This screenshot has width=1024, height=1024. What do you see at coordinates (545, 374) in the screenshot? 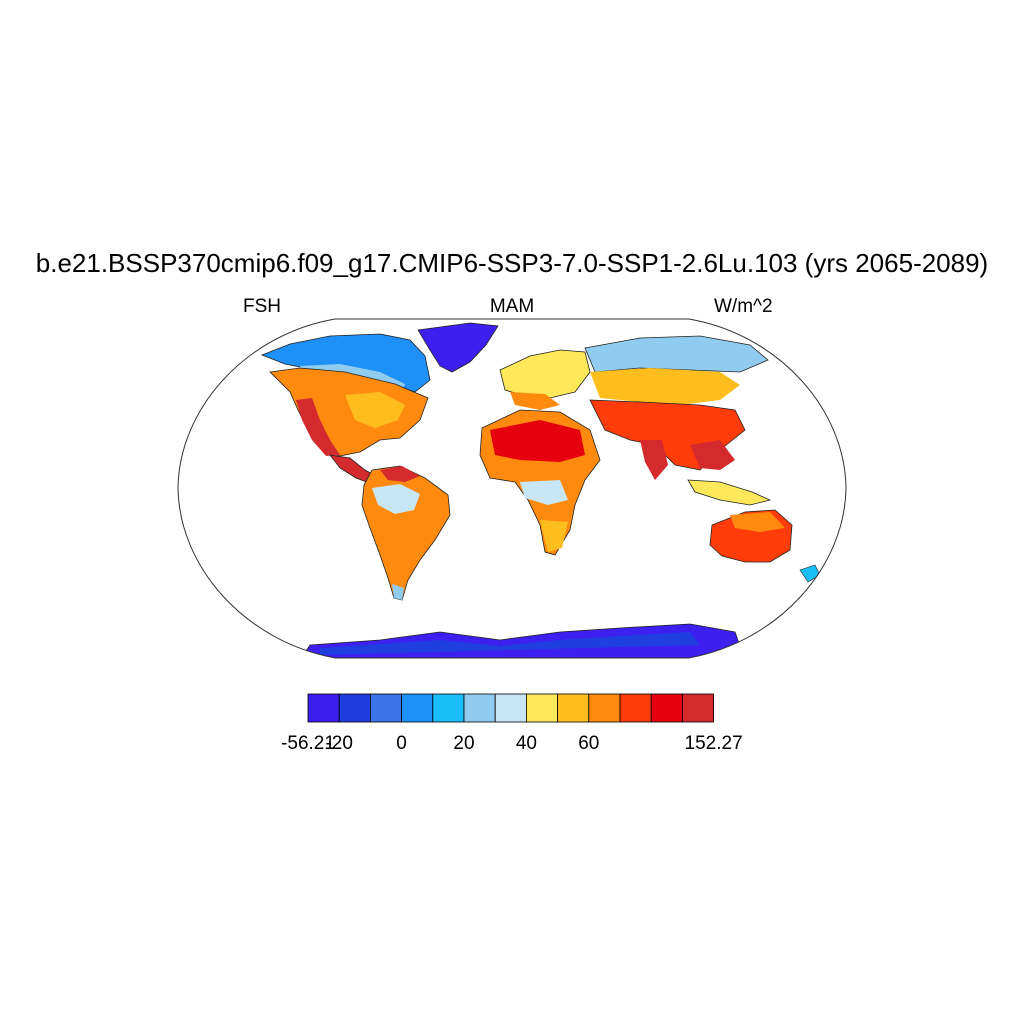
I see `europe` at bounding box center [545, 374].